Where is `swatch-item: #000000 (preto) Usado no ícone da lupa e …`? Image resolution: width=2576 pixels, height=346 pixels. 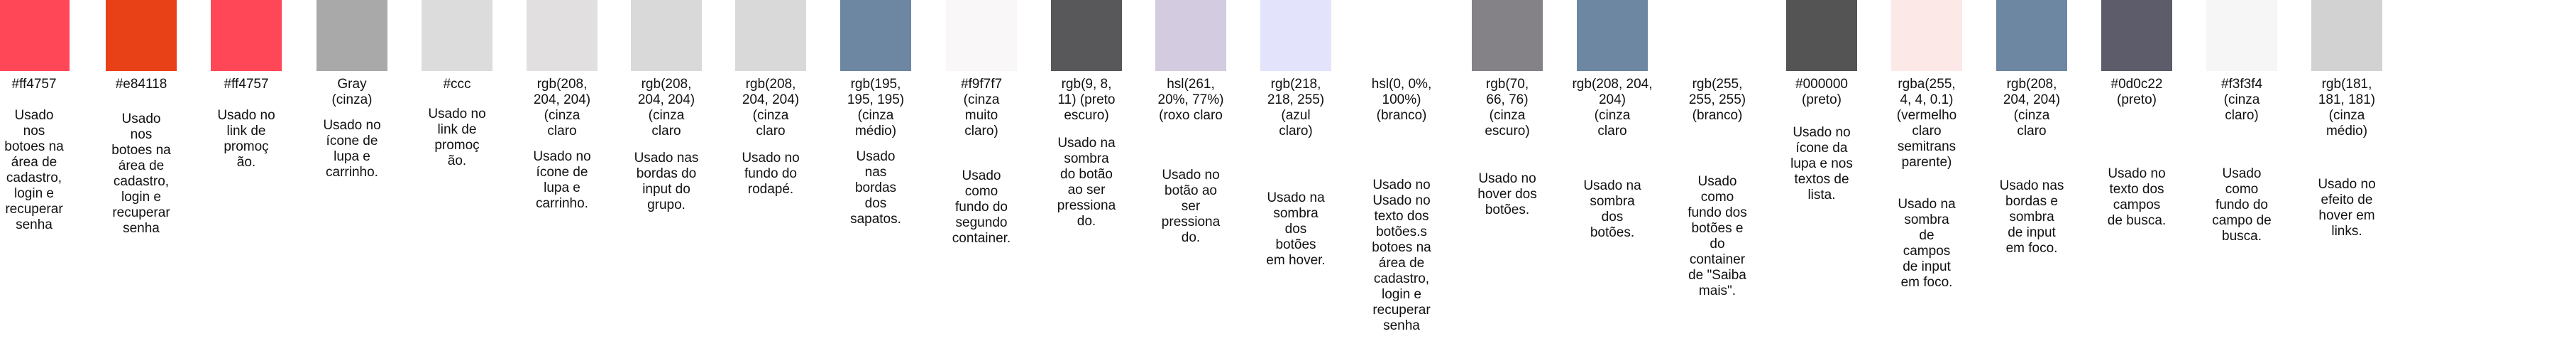 swatch-item: #000000 (preto) Usado no ícone da lupa e … is located at coordinates (1821, 101).